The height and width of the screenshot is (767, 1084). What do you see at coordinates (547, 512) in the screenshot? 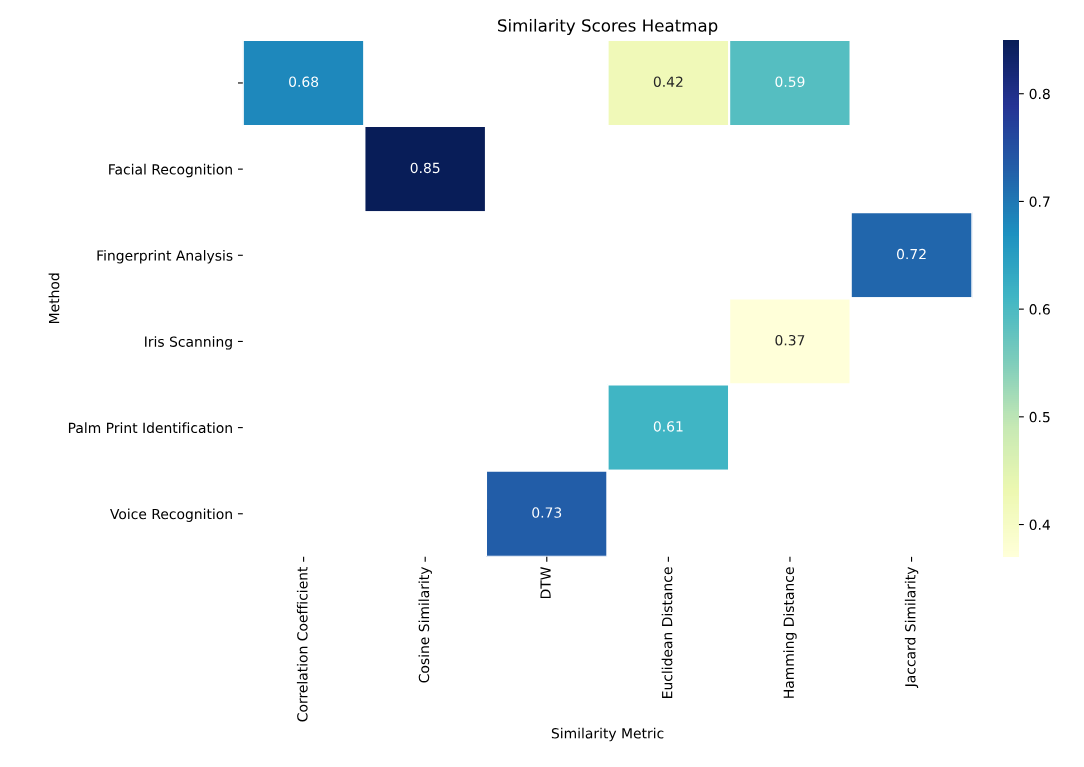
I see `data-label: 0.73` at bounding box center [547, 512].